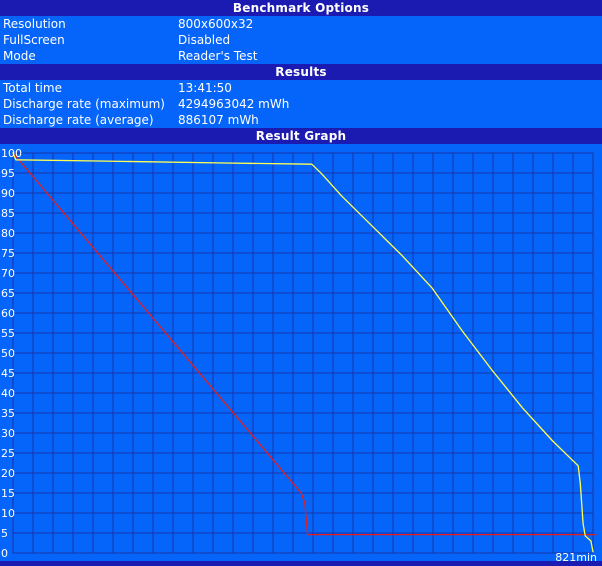 This screenshot has height=566, width=602. What do you see at coordinates (8, 513) in the screenshot?
I see `y-axis-tick-label: 10` at bounding box center [8, 513].